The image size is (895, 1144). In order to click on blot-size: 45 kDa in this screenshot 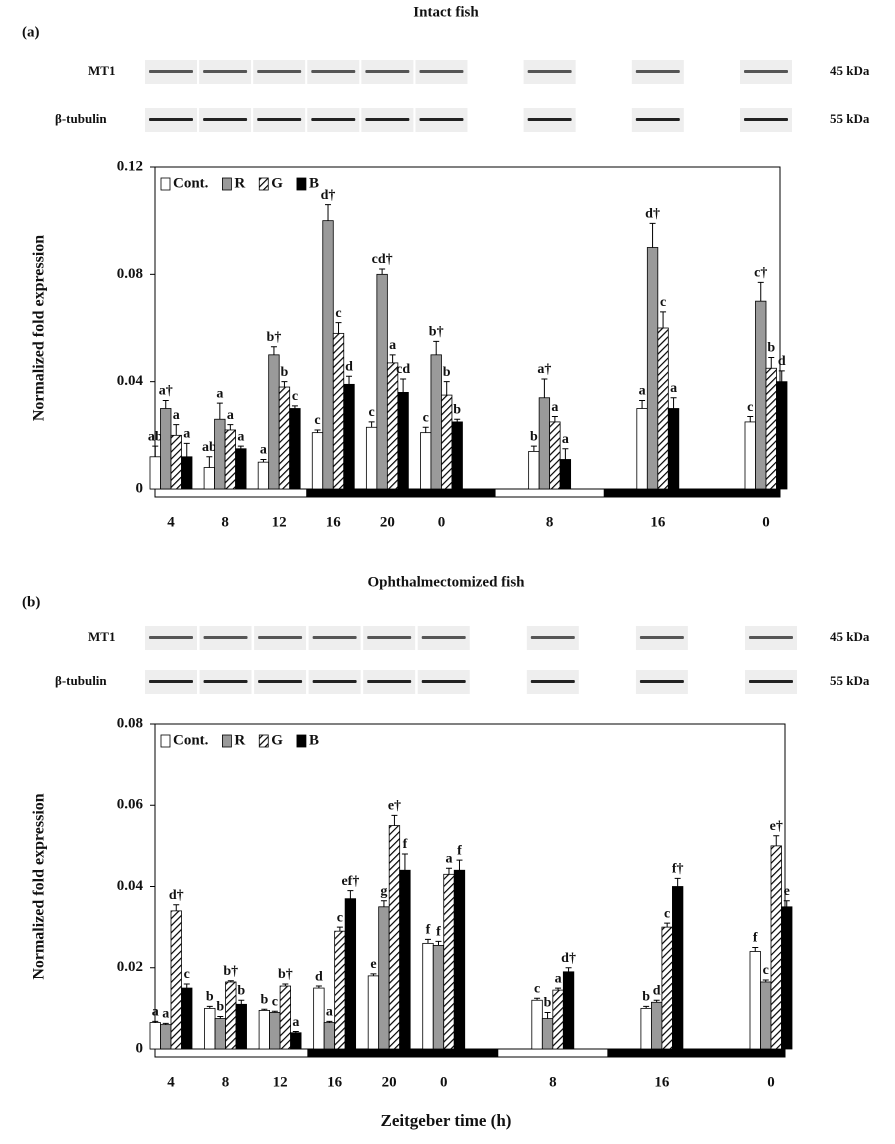, I will do `click(850, 636)`.